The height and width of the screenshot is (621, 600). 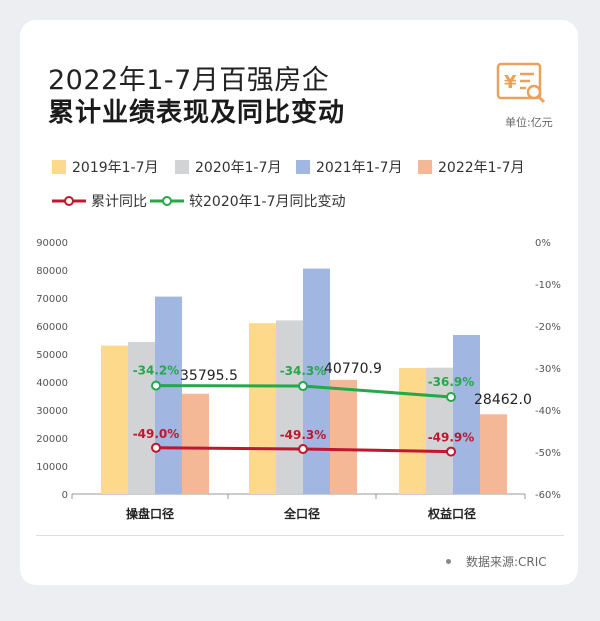 I want to click on legend-item-cumulative-yoy: 累计同比, so click(x=99, y=201).